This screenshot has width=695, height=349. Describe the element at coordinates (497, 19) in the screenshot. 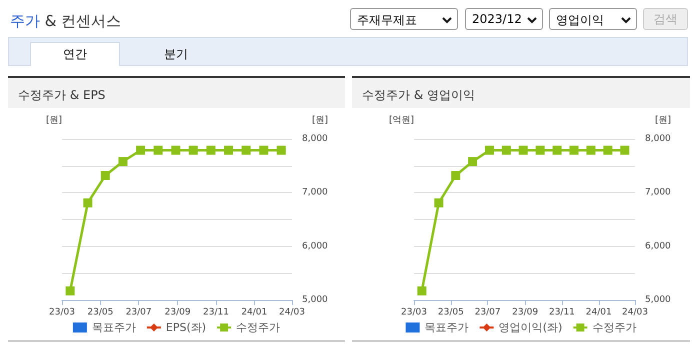

I see `text: 2023/12` at that location.